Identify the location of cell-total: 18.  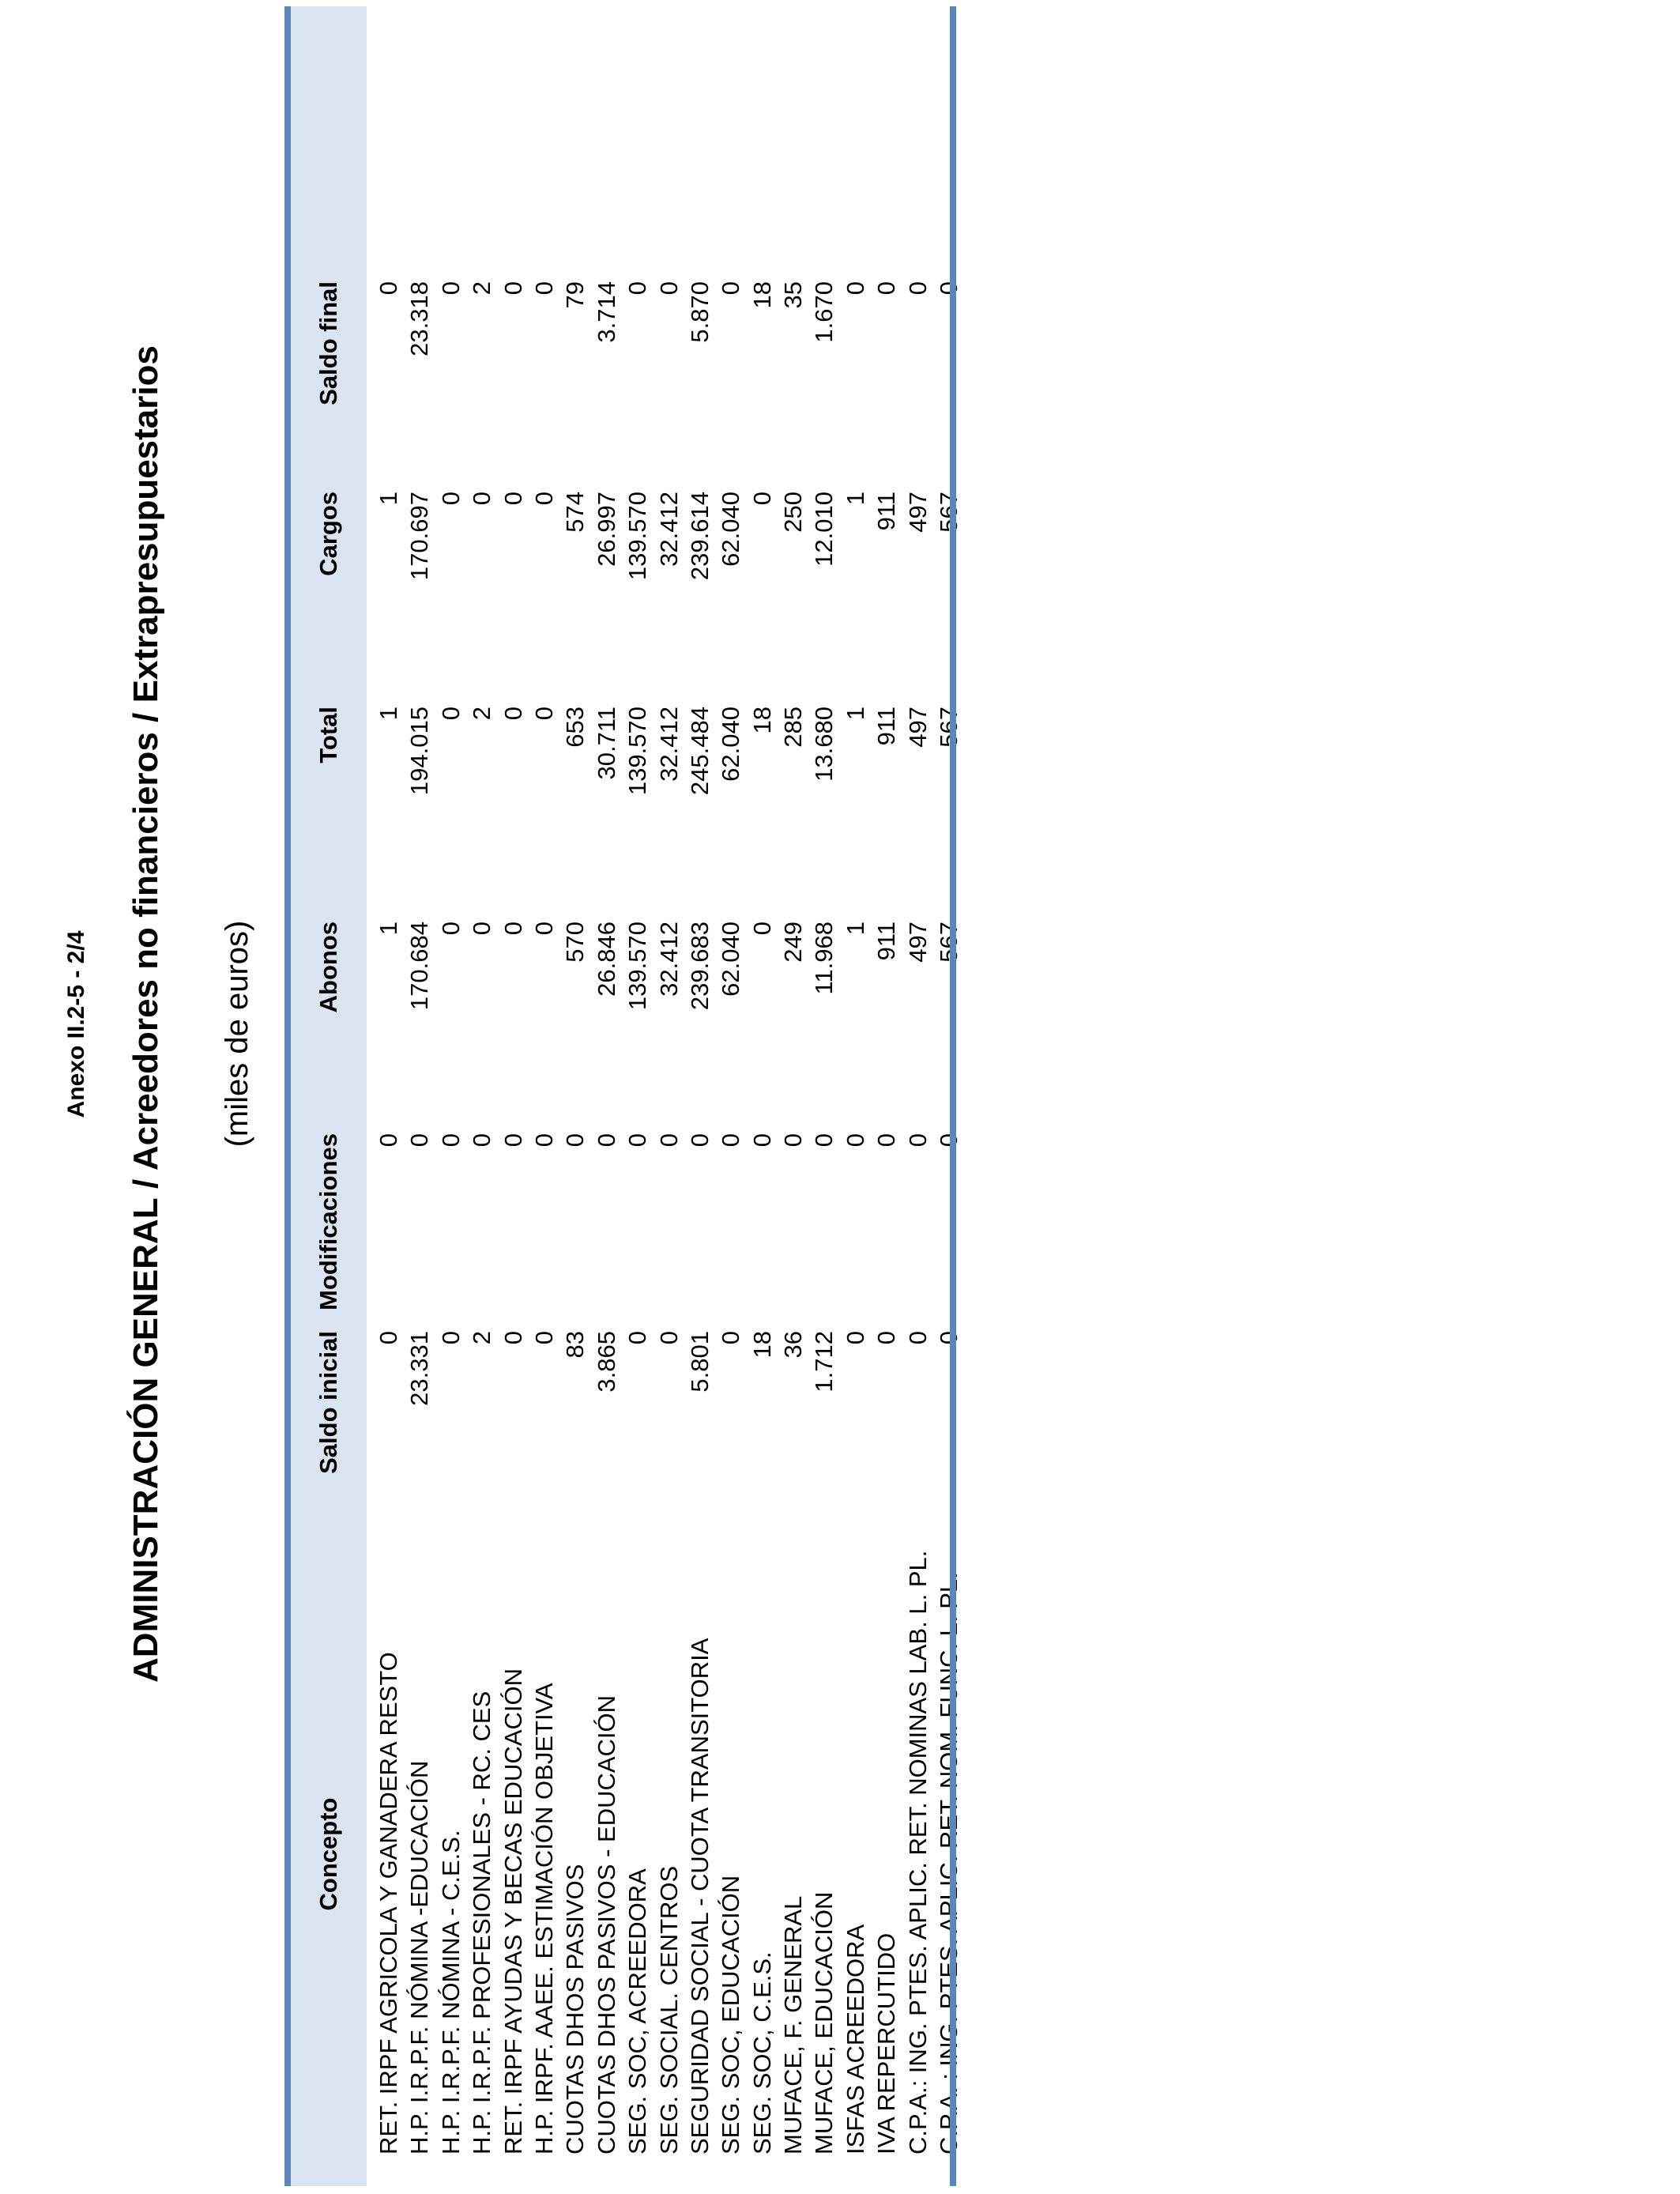
(762, 720).